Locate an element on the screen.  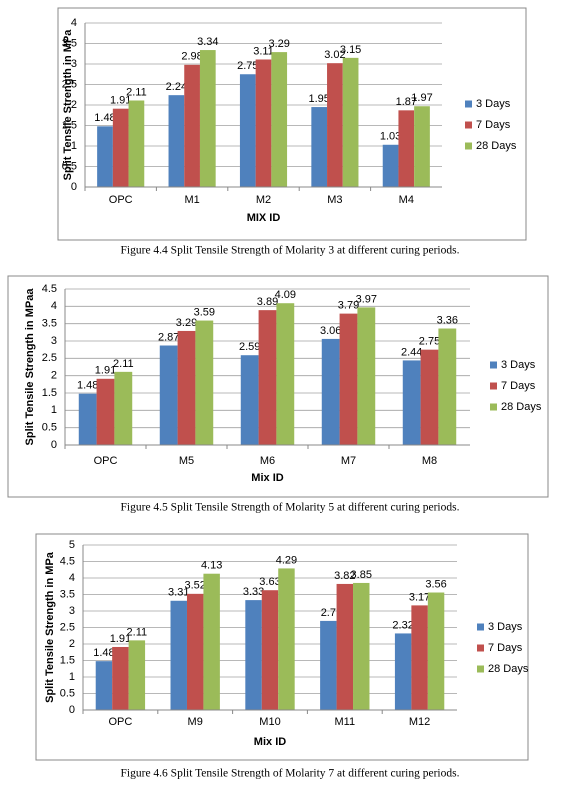
y-tick-label: 3 is located at coordinates (72, 611).